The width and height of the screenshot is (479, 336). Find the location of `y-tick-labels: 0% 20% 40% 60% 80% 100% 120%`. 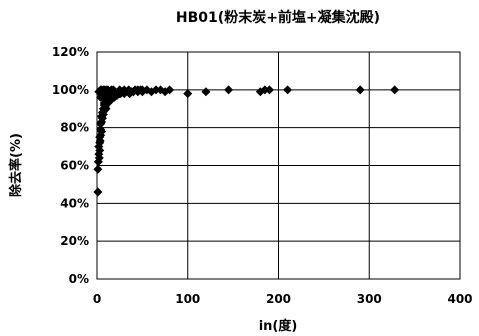

y-tick-labels: 0% 20% 40% 60% 80% 100% 120% is located at coordinates (70, 165).